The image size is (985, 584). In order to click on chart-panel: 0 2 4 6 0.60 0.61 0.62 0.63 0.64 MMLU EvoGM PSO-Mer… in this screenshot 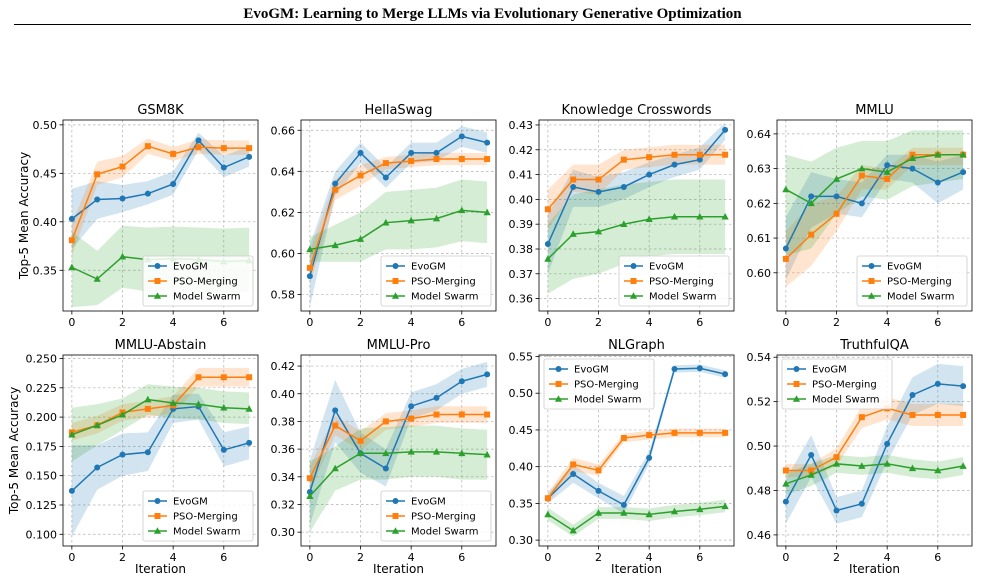, I will do `click(860, 216)`.